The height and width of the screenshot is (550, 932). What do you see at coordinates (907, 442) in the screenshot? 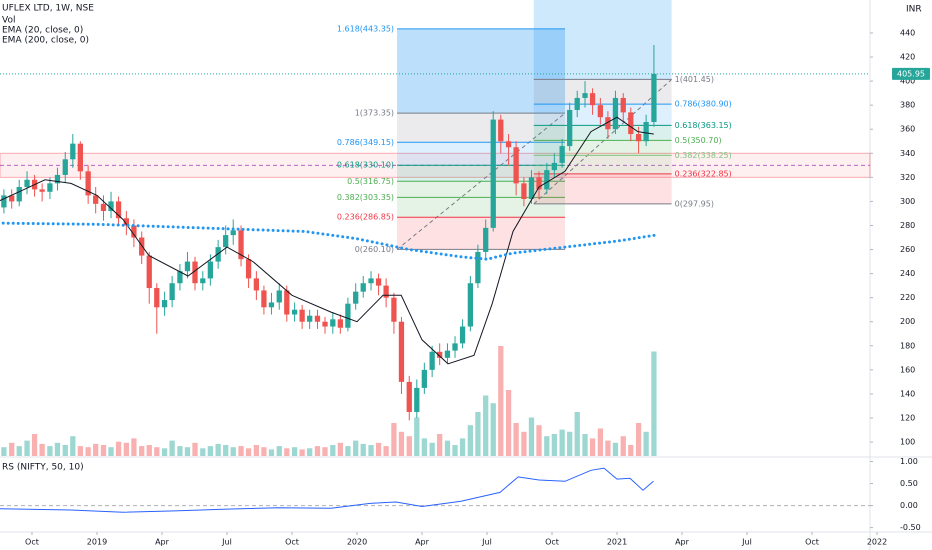
I see `y-tick-label: 100` at bounding box center [907, 442].